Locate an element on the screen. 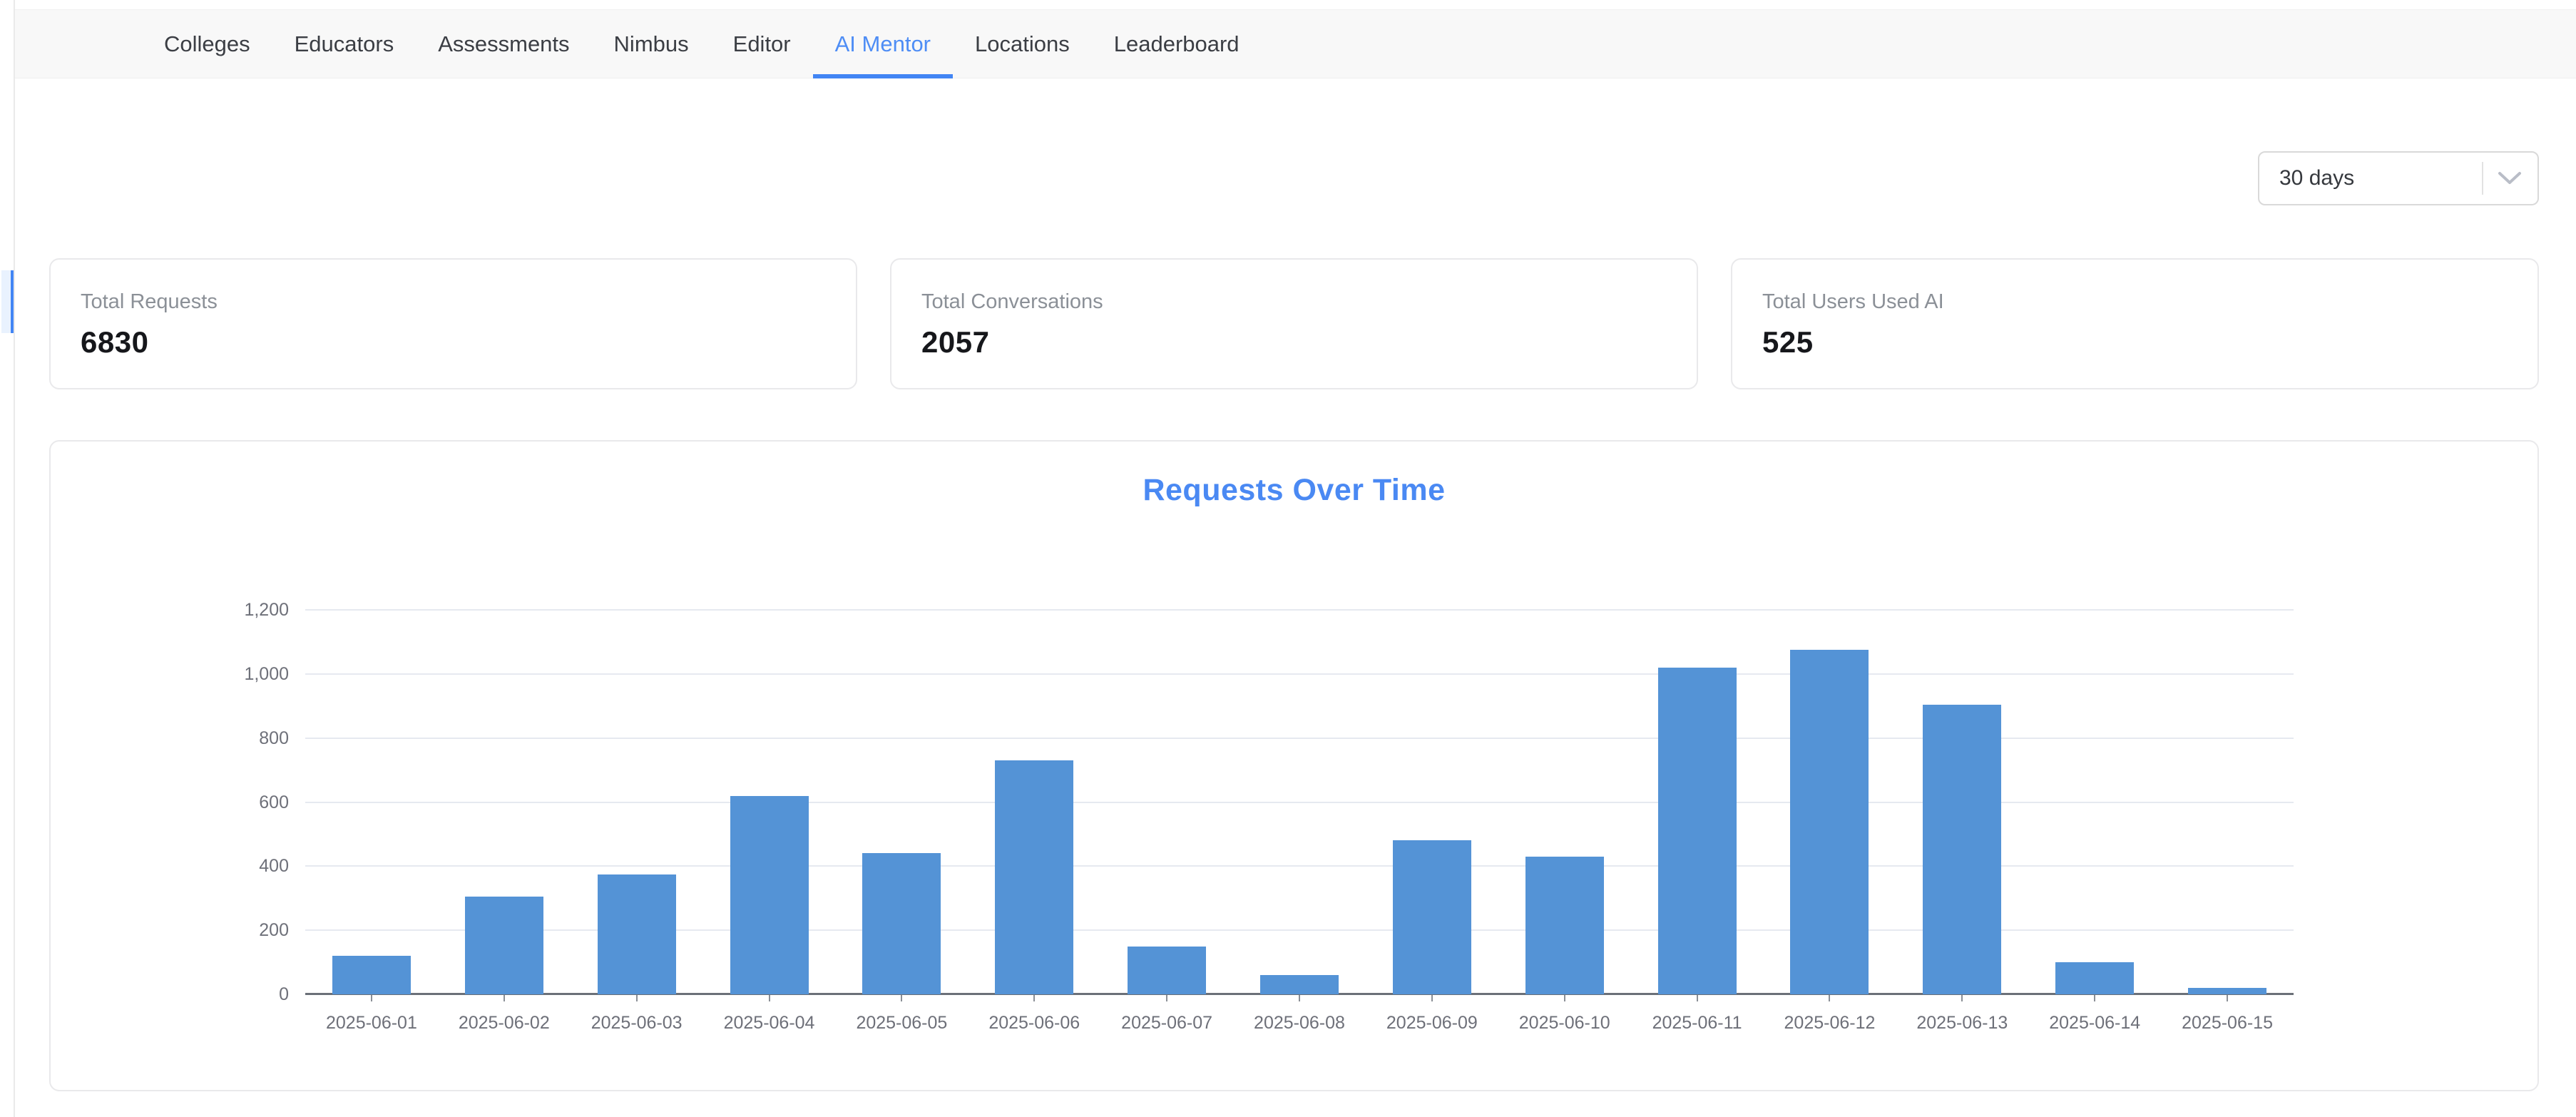 This screenshot has height=1117, width=2576. x-axis-tick-label: 2025-06-09 is located at coordinates (1432, 1023).